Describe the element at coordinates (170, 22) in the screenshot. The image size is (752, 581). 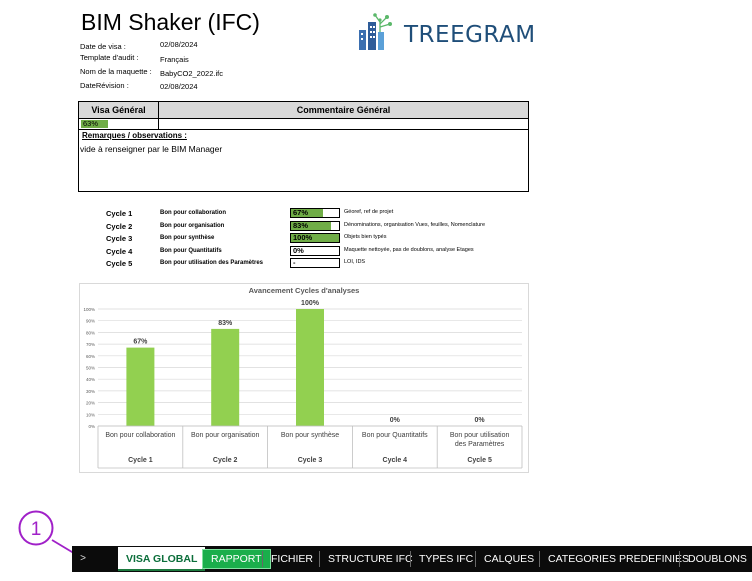
I see `report-title: BIM Shaker (IFC)` at that location.